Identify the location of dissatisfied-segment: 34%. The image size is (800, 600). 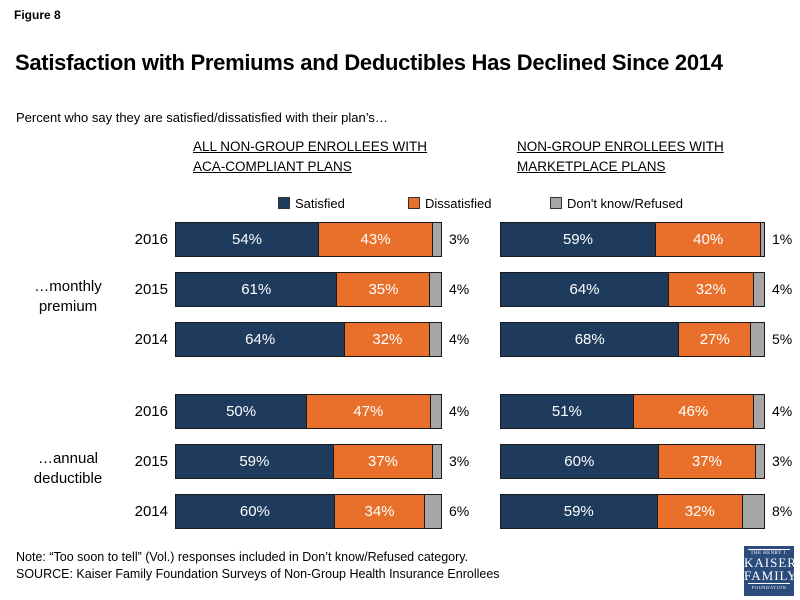
(379, 511).